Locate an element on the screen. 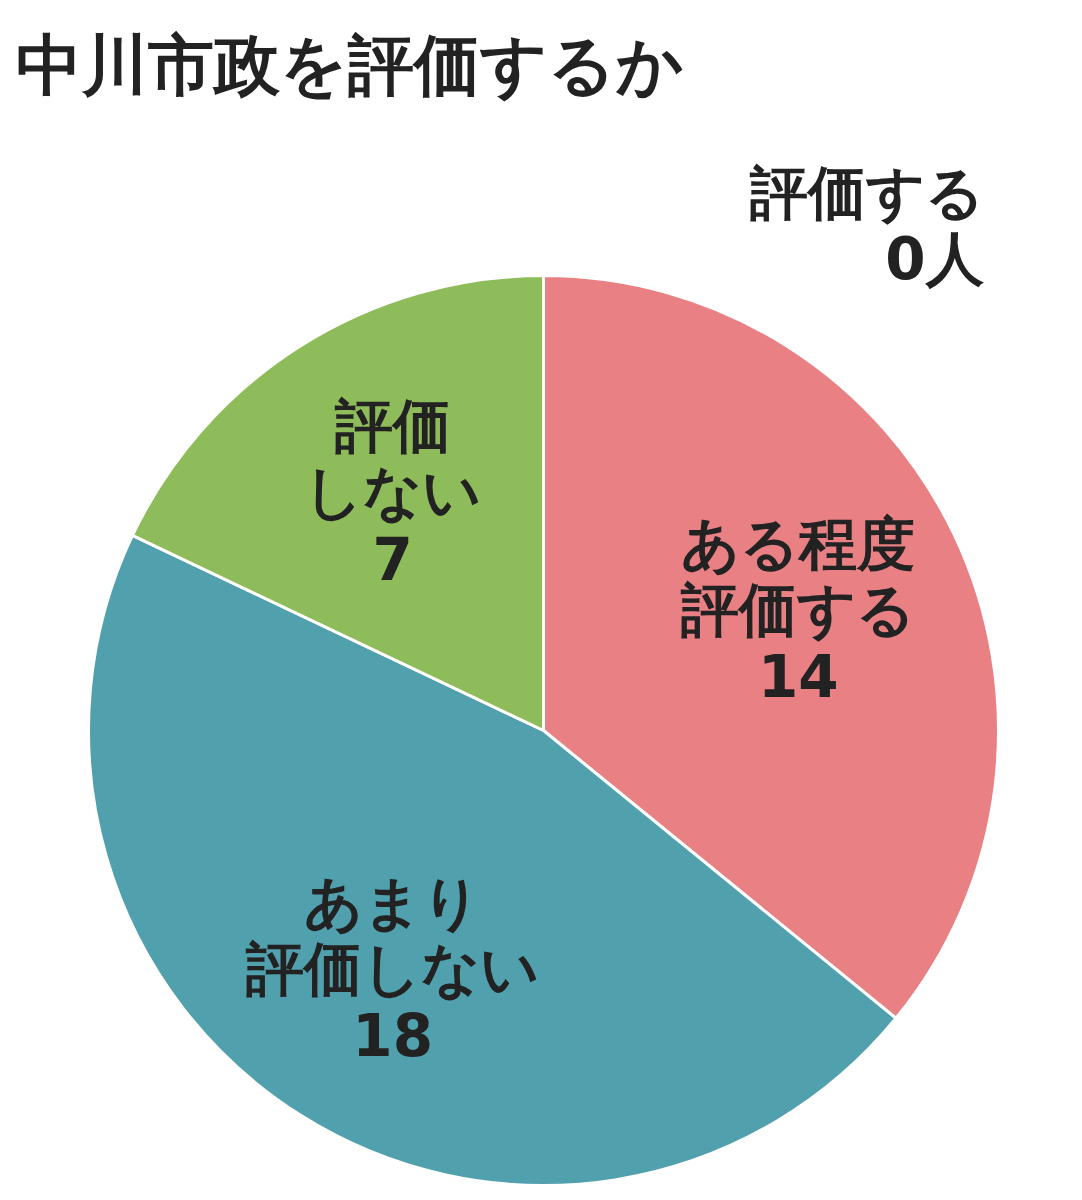  slice-label: ある程度評価する is located at coordinates (798, 576).